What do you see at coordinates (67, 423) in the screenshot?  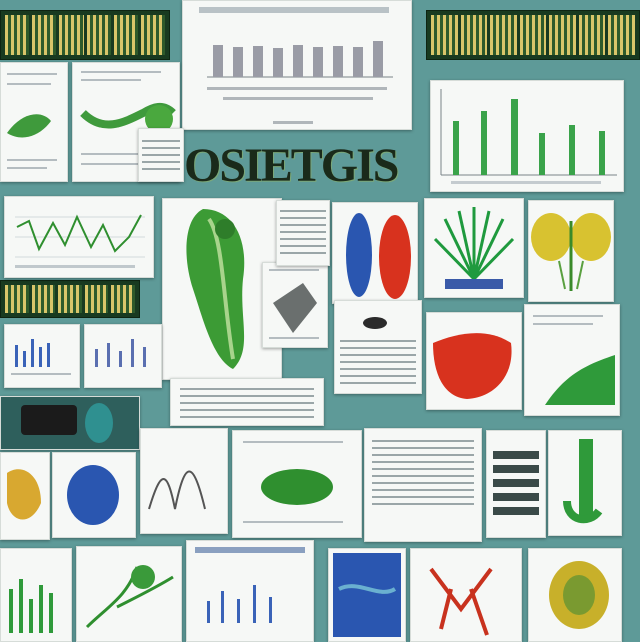 I see `device-graphic` at bounding box center [67, 423].